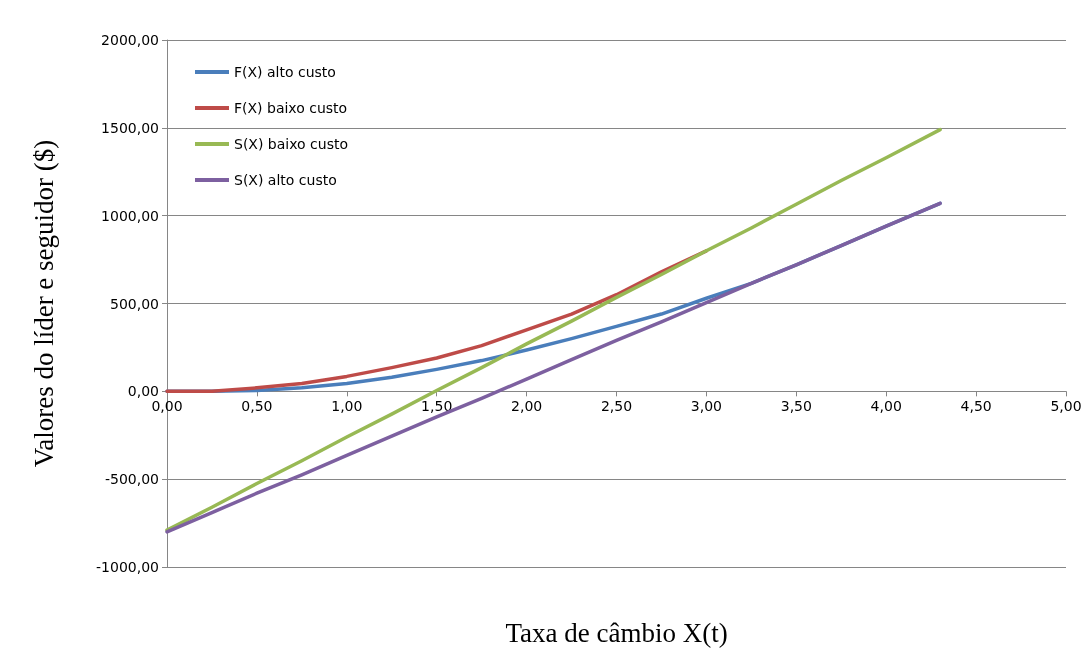 The width and height of the screenshot is (1088, 657). What do you see at coordinates (134, 303) in the screenshot?
I see `y-tick-label: 500,00` at bounding box center [134, 303].